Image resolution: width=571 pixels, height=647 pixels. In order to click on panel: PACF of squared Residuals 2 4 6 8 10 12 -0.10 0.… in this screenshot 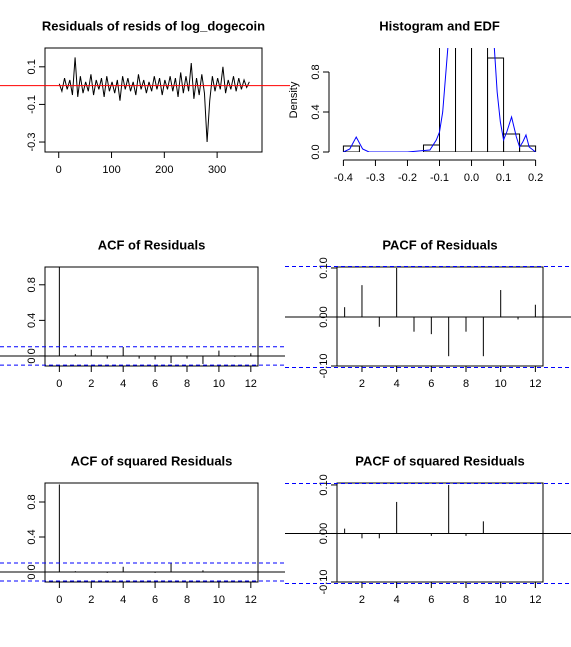, I will do `click(428, 529)`.